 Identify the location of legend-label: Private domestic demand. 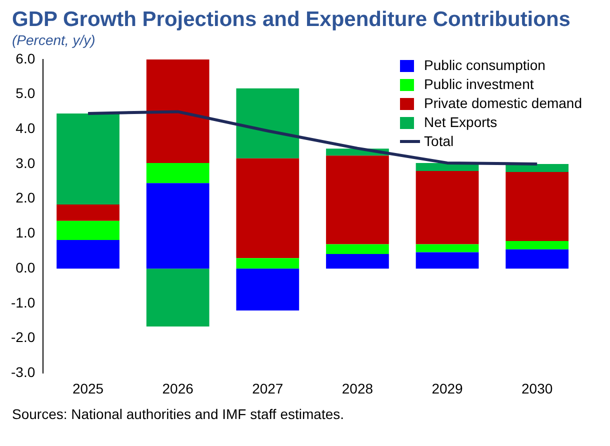
(503, 103).